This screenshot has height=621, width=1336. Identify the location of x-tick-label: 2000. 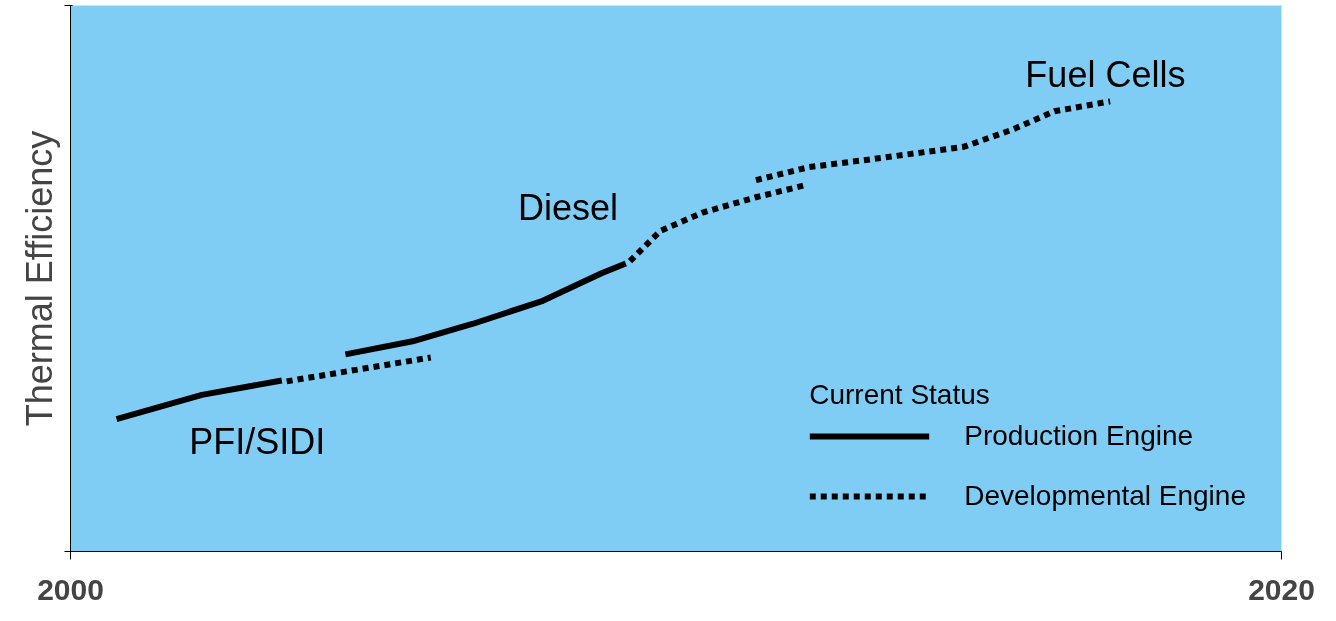
(70, 589).